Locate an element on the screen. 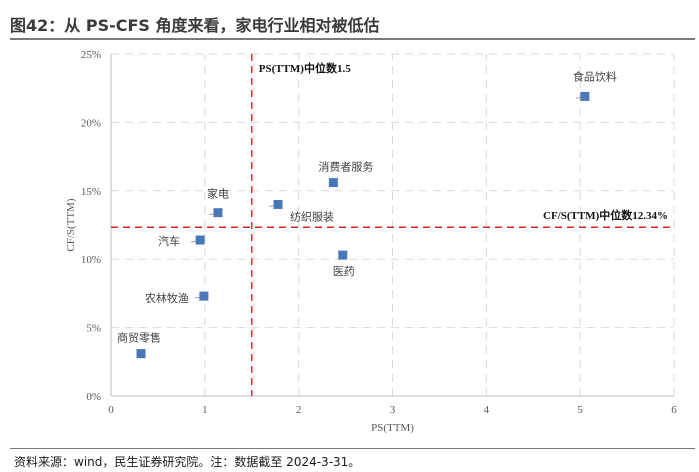 This screenshot has height=472, width=699. data-point-label: 食品饮料 is located at coordinates (595, 76).